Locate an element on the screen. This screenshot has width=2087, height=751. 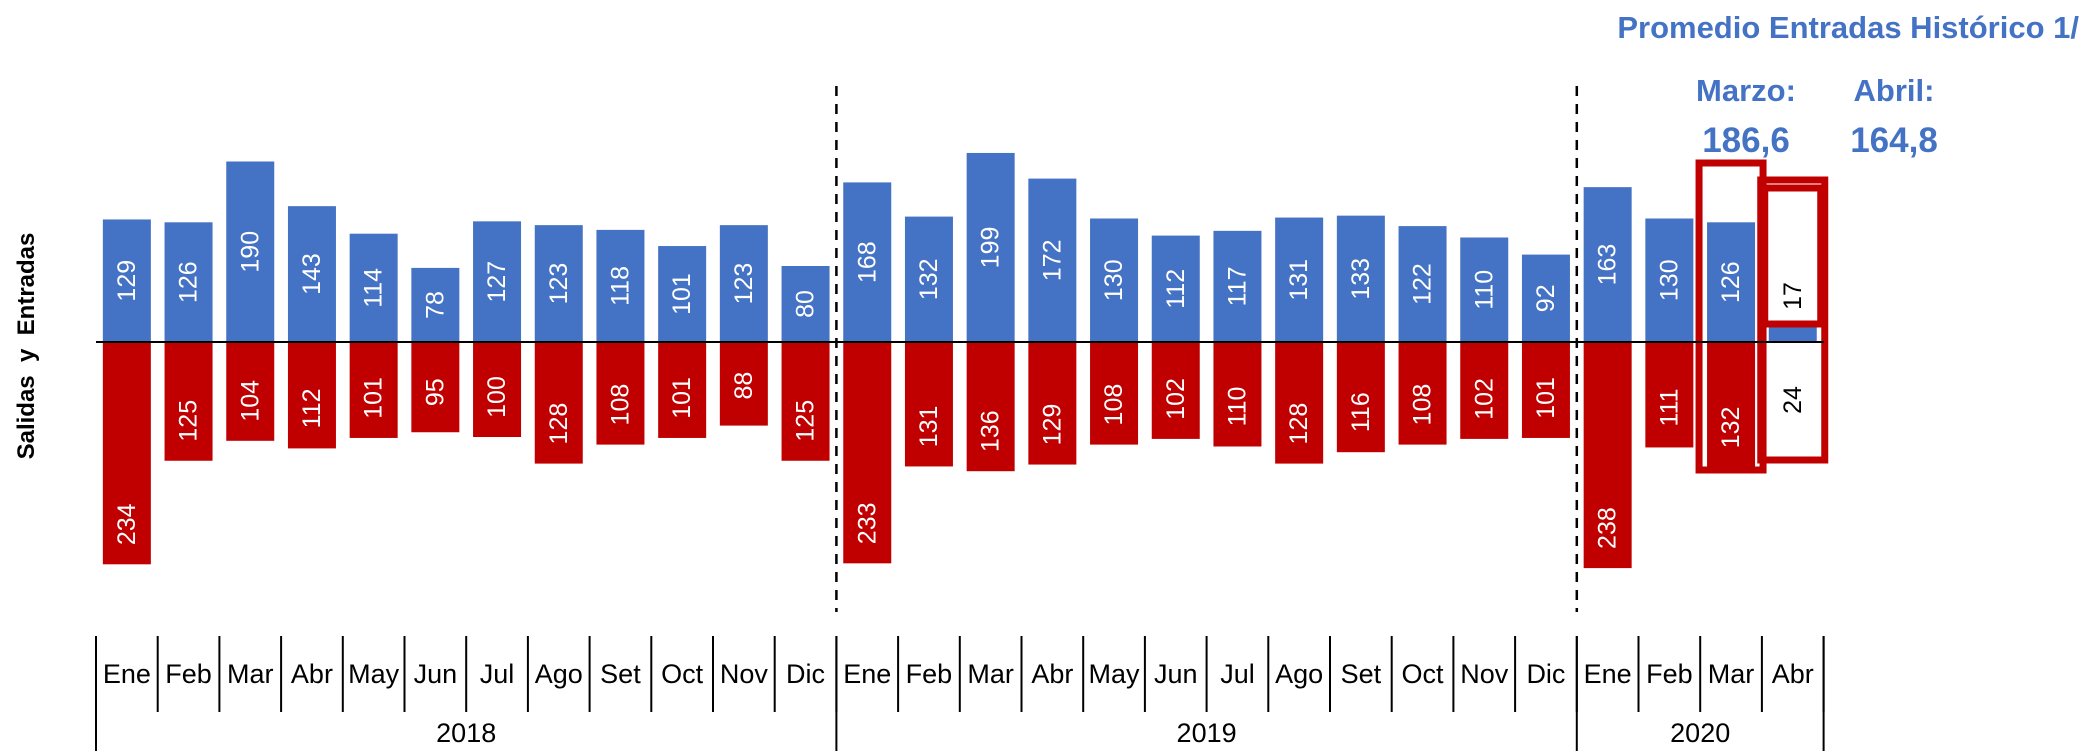
note-april-value: 164,8 is located at coordinates (1894, 140).